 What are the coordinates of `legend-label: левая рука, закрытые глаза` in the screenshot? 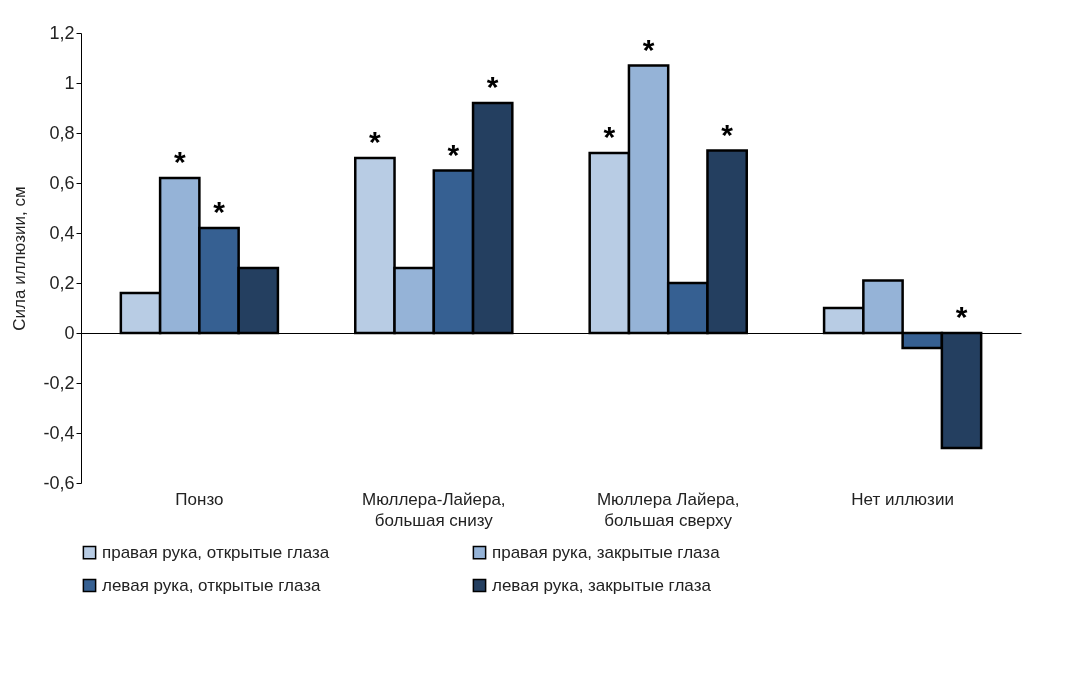 It's located at (602, 585).